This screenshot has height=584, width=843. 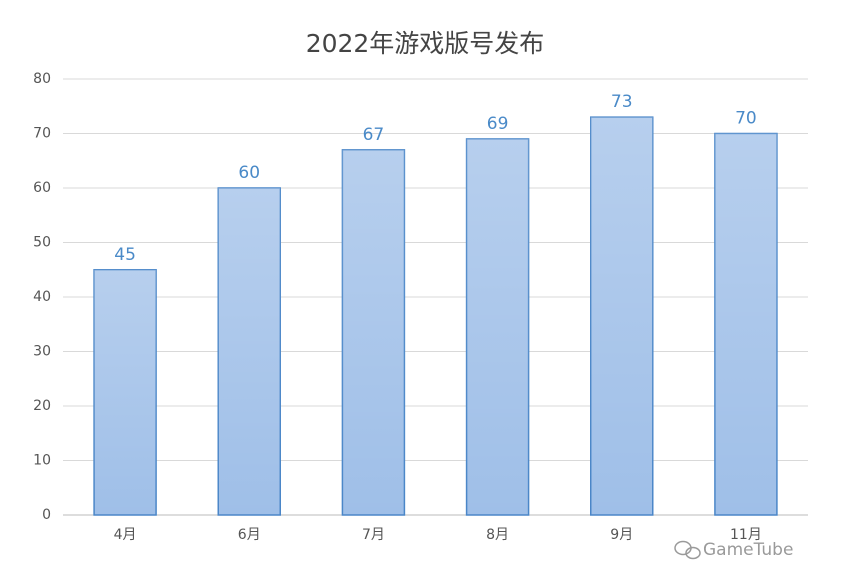 I want to click on y-tick-label: 60, so click(x=42, y=188).